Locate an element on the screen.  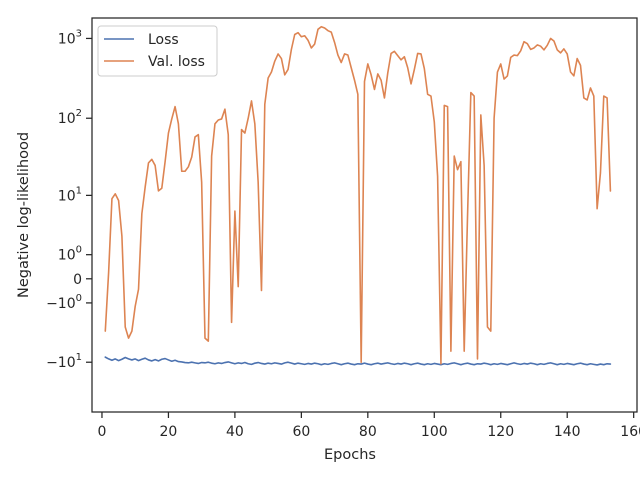
x-tick-label: 40 is located at coordinates (235, 432).